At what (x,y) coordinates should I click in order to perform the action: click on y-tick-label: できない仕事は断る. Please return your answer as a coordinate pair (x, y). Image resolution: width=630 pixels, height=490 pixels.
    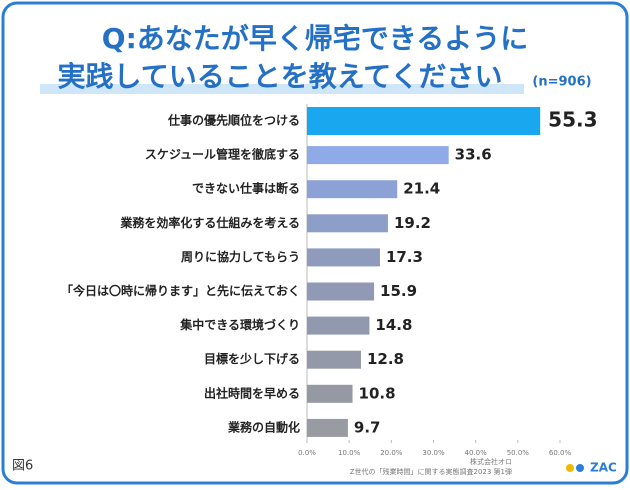
    Looking at the image, I should click on (246, 188).